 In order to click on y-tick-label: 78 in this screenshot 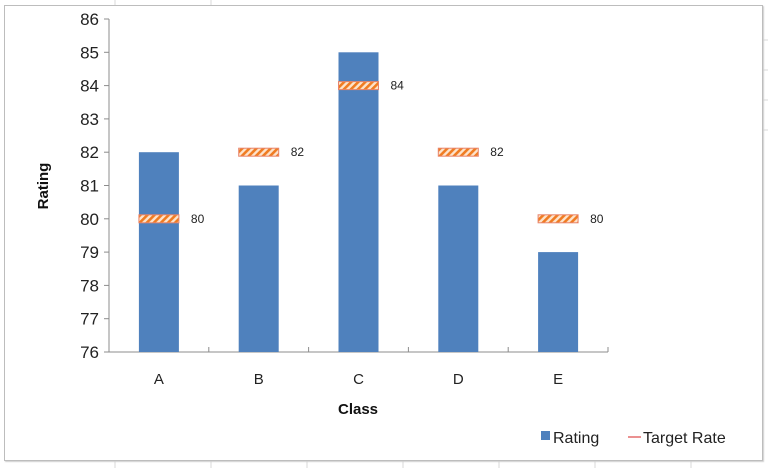, I will do `click(89, 285)`.